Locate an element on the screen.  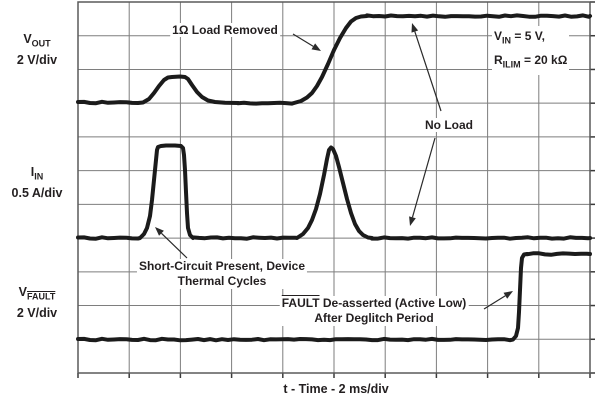
x-axis-label: t - Time - 2 ms/div is located at coordinates (336, 389).